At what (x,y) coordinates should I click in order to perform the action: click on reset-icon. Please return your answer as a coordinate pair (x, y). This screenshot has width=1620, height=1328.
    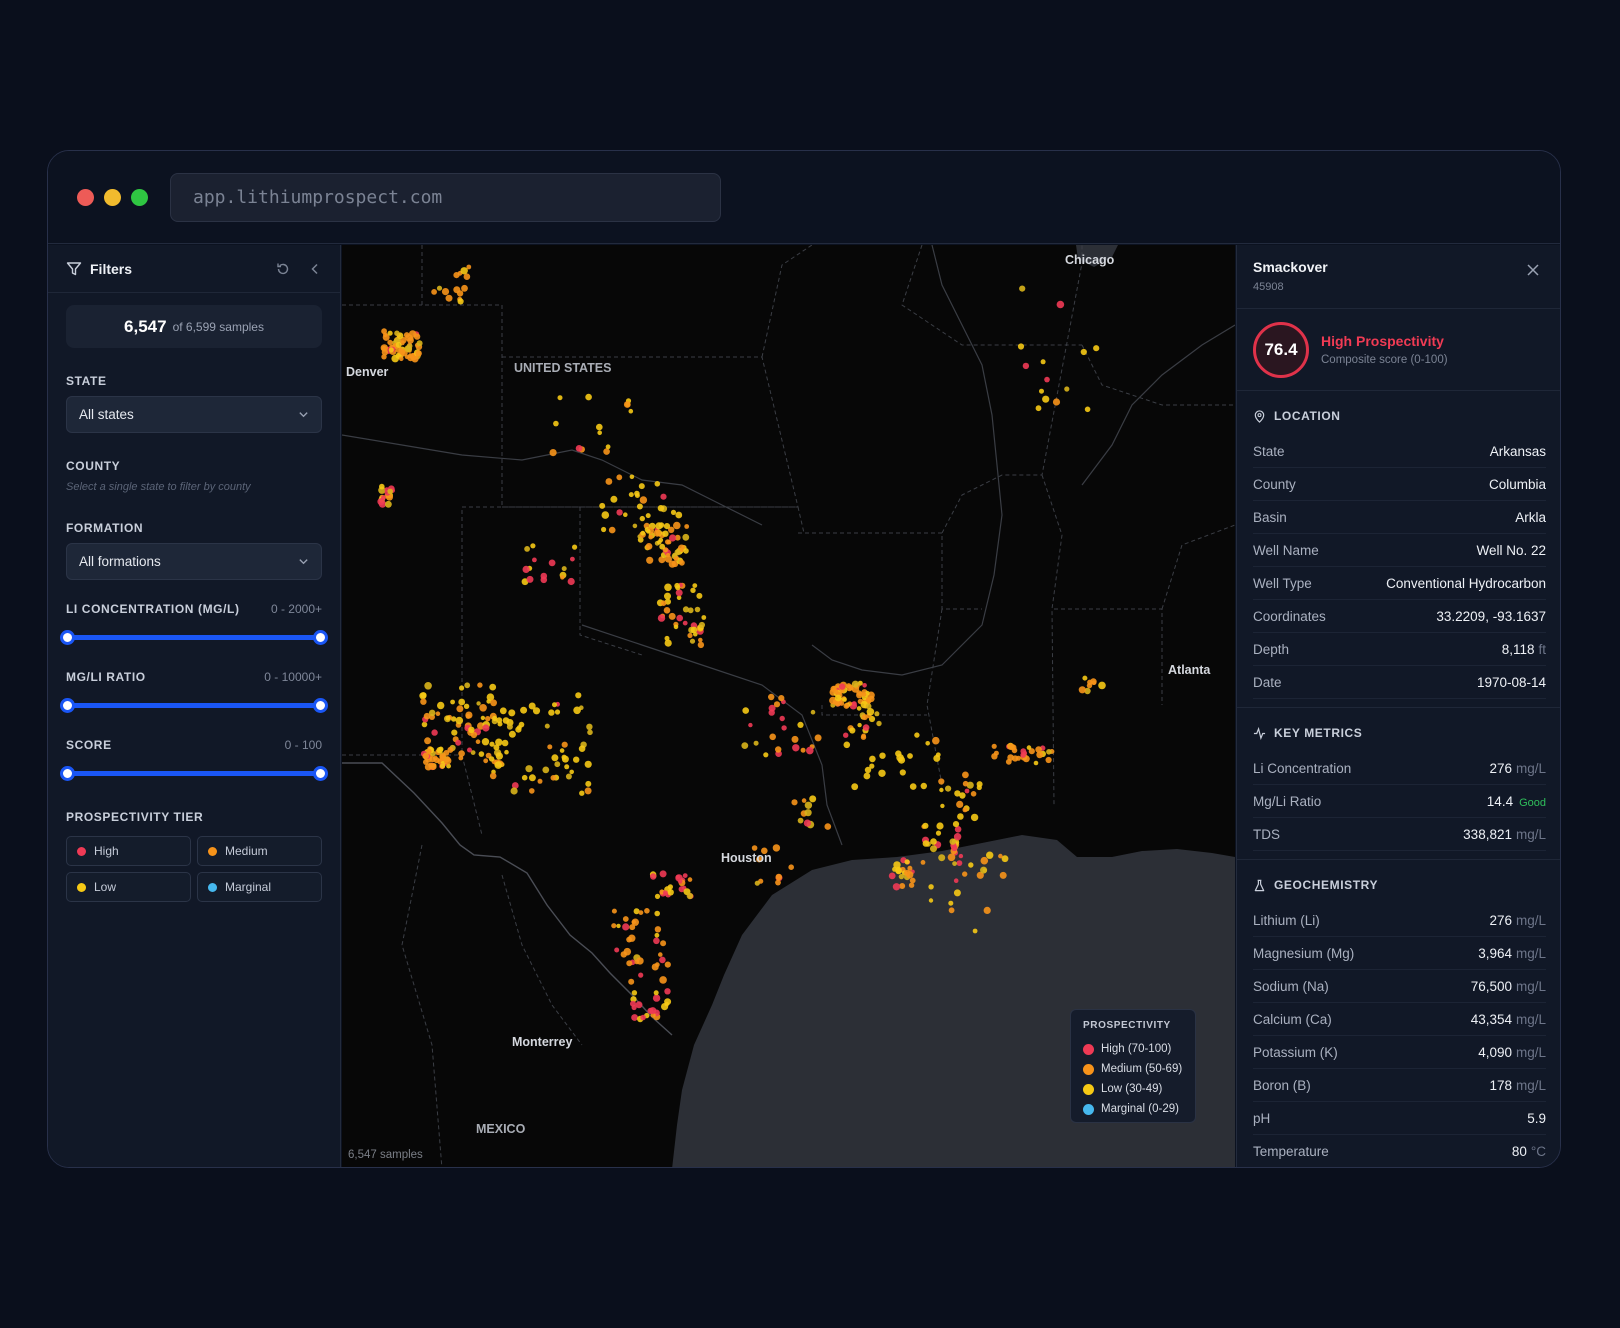
    Looking at the image, I should click on (283, 269).